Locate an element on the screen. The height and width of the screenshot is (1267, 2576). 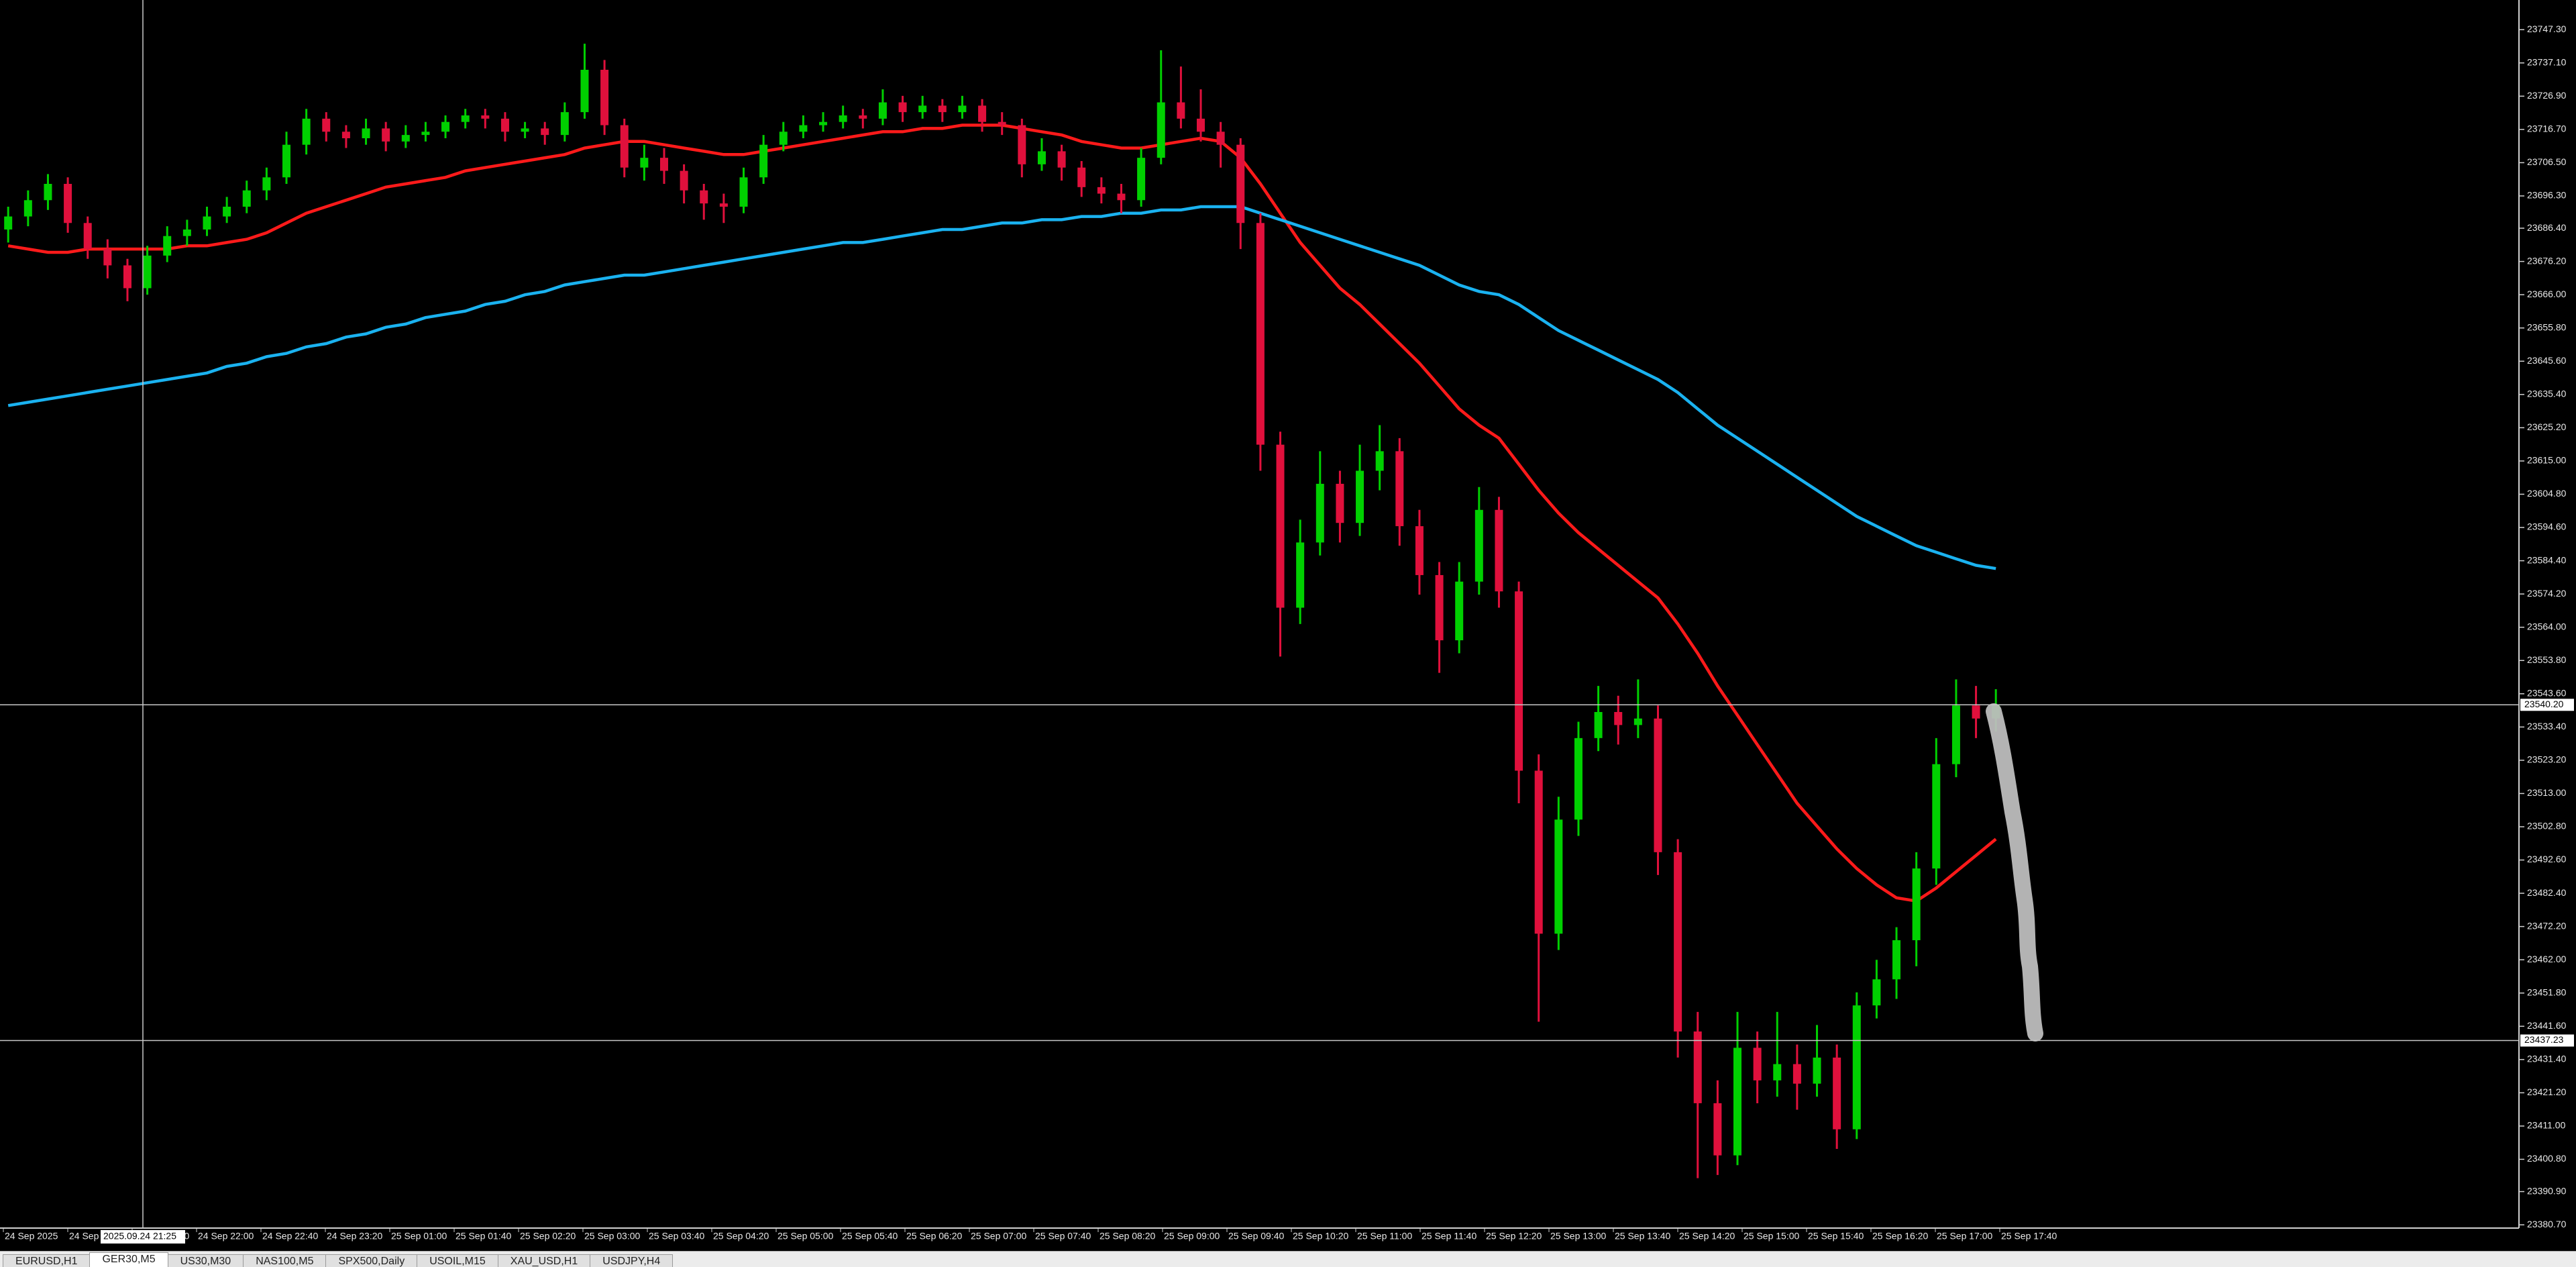
y-tick-label: 23431.40 is located at coordinates (2547, 1059).